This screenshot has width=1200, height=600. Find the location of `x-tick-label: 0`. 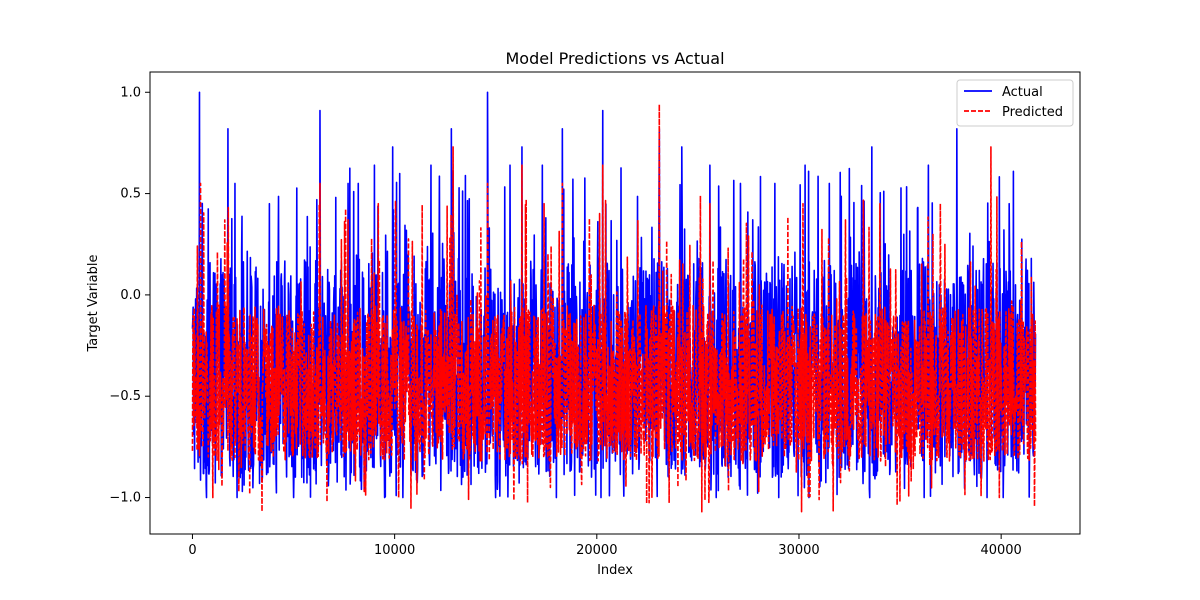

x-tick-label: 0 is located at coordinates (192, 550).